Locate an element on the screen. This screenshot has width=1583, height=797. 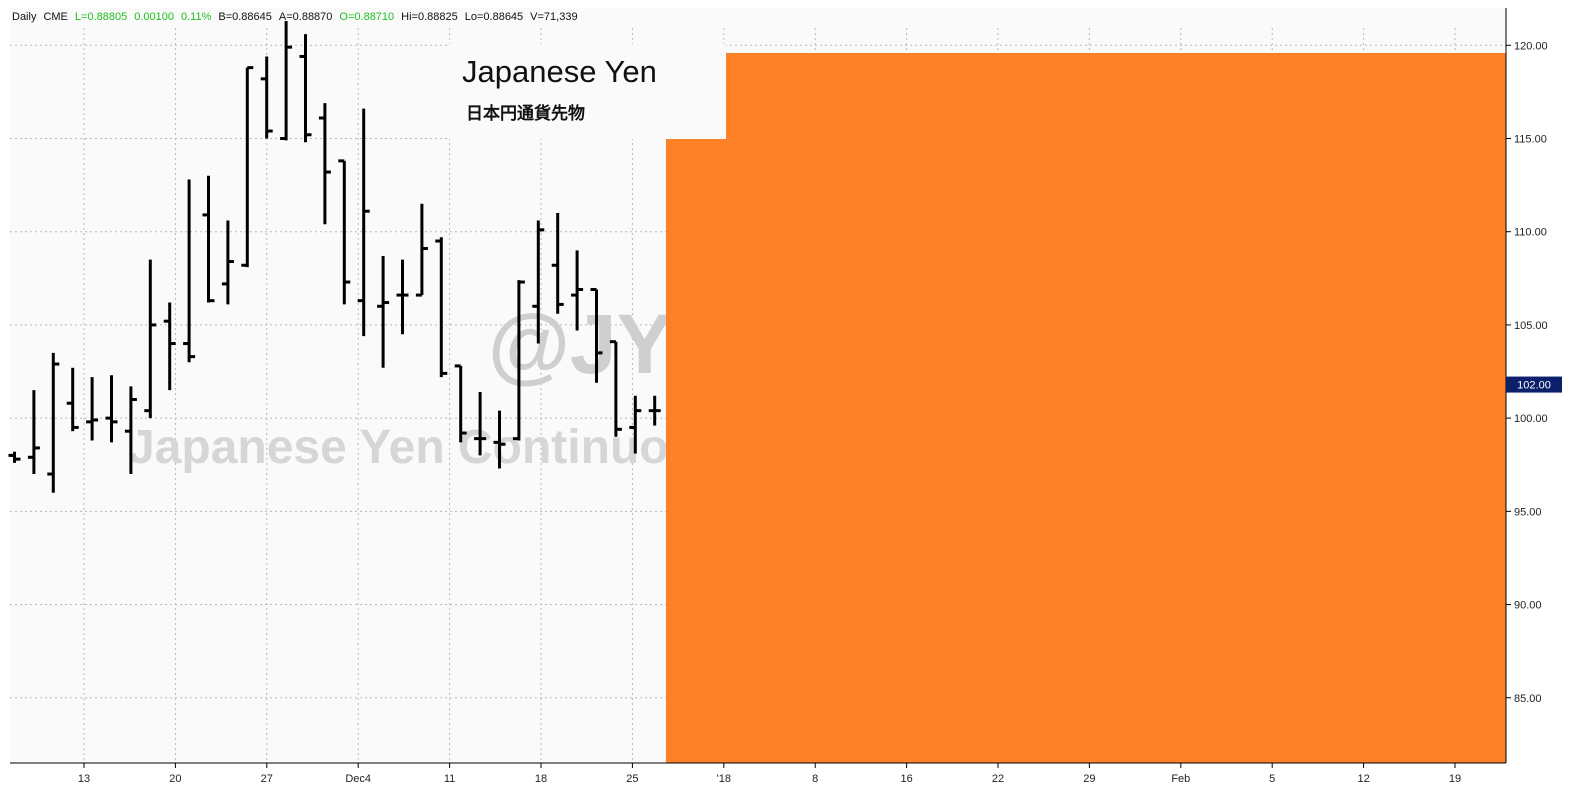
last-price-badge: 102.00 is located at coordinates (1534, 384).